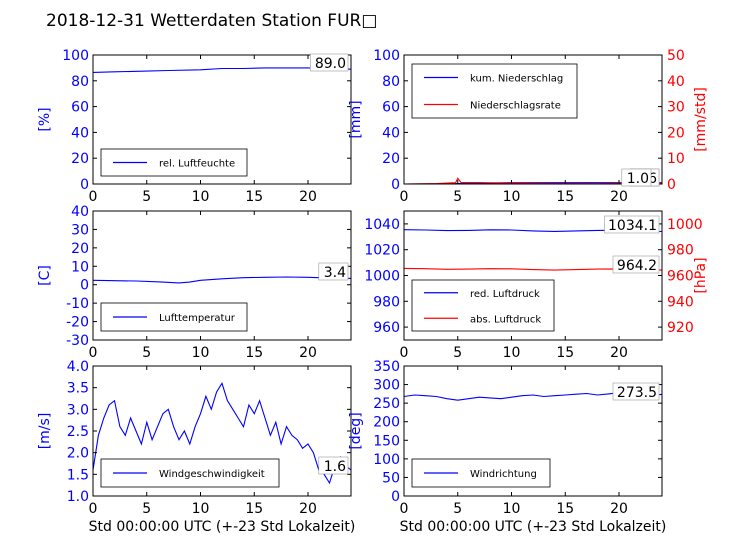 Image resolution: width=736 pixels, height=552 pixels. What do you see at coordinates (80, 108) in the screenshot?
I see `humidity-ytick-label: 60` at bounding box center [80, 108].